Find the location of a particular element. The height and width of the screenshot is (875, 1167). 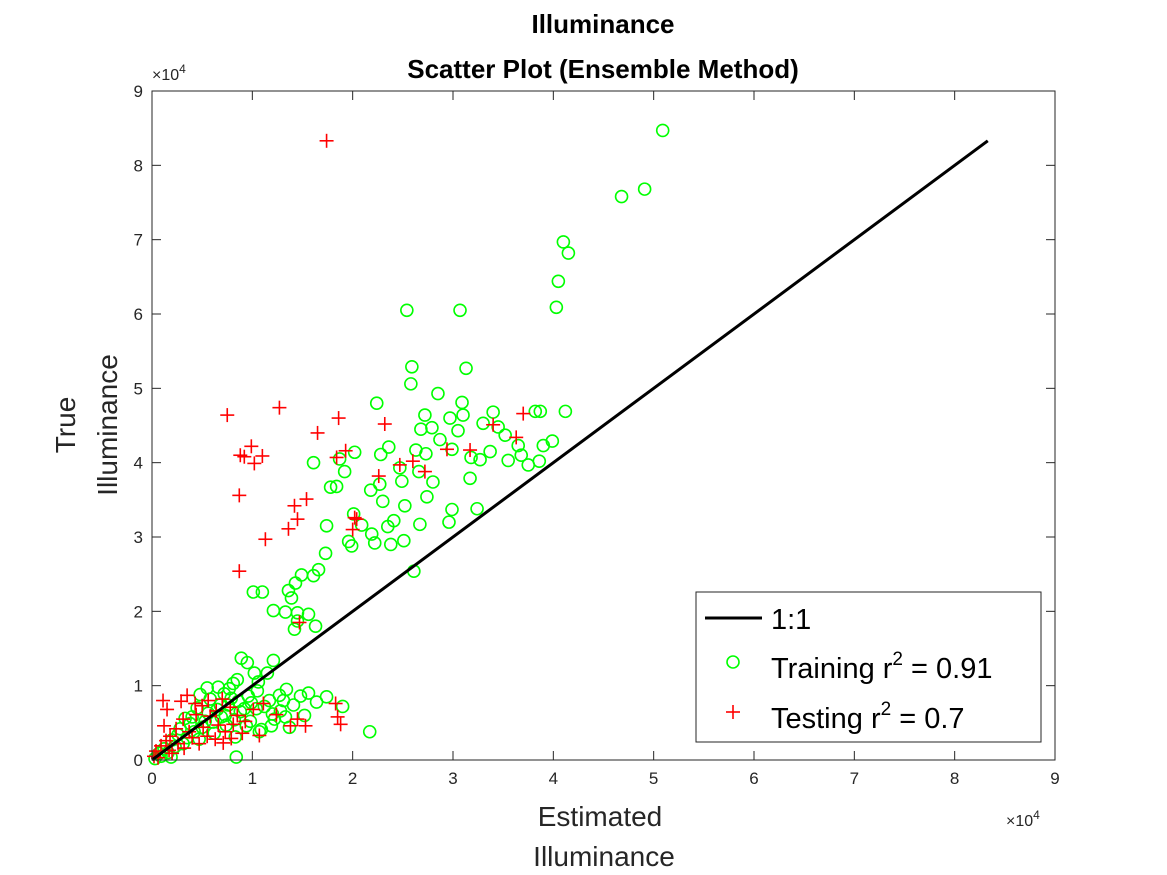

x-tick-label: 0 is located at coordinates (151, 778).